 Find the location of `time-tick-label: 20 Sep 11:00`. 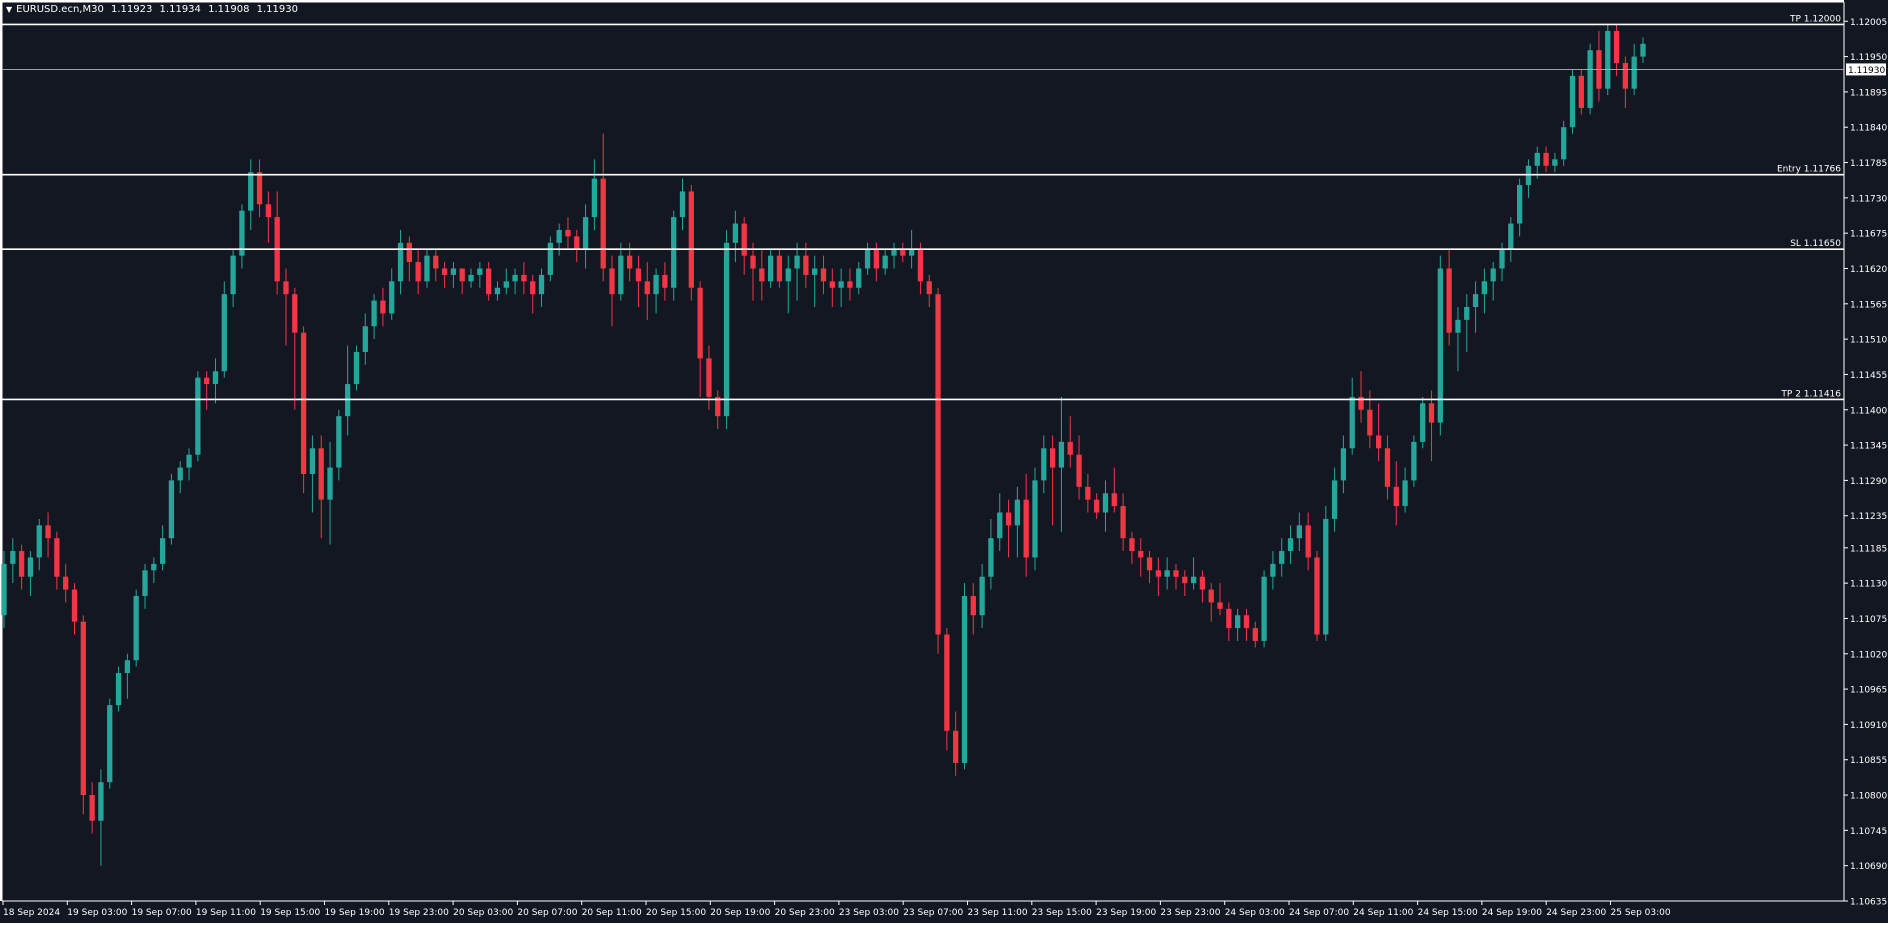

time-tick-label: 20 Sep 11:00 is located at coordinates (612, 913).